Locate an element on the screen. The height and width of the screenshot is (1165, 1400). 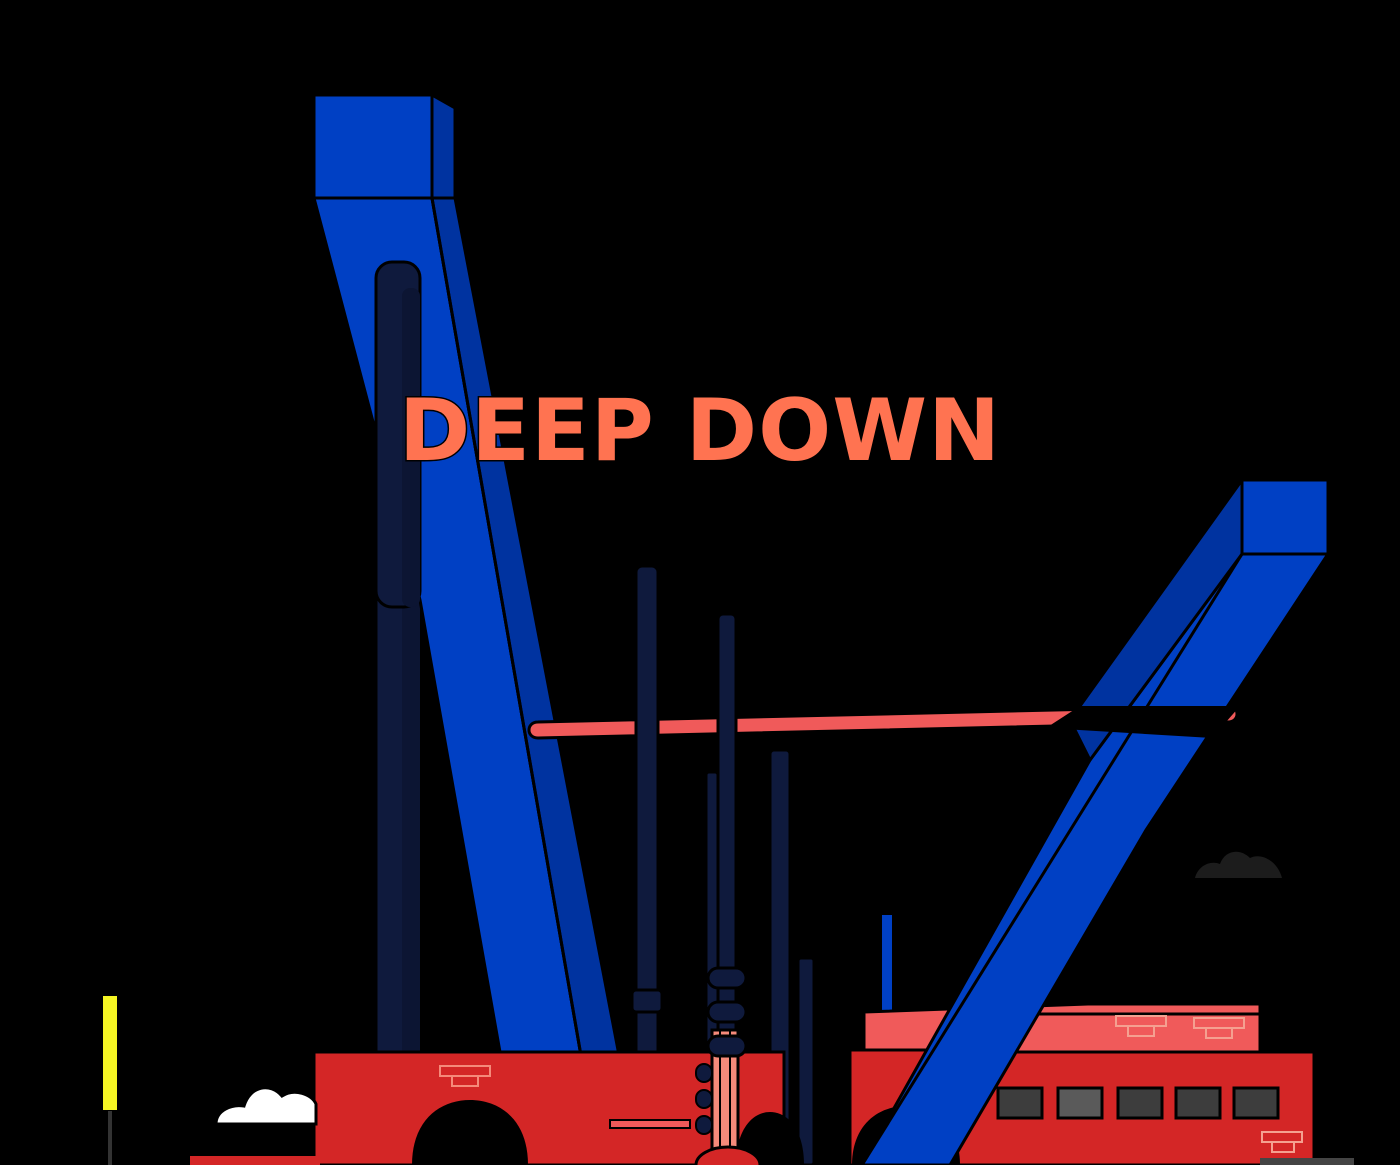
yellow-light-post is located at coordinates (110, 1053).